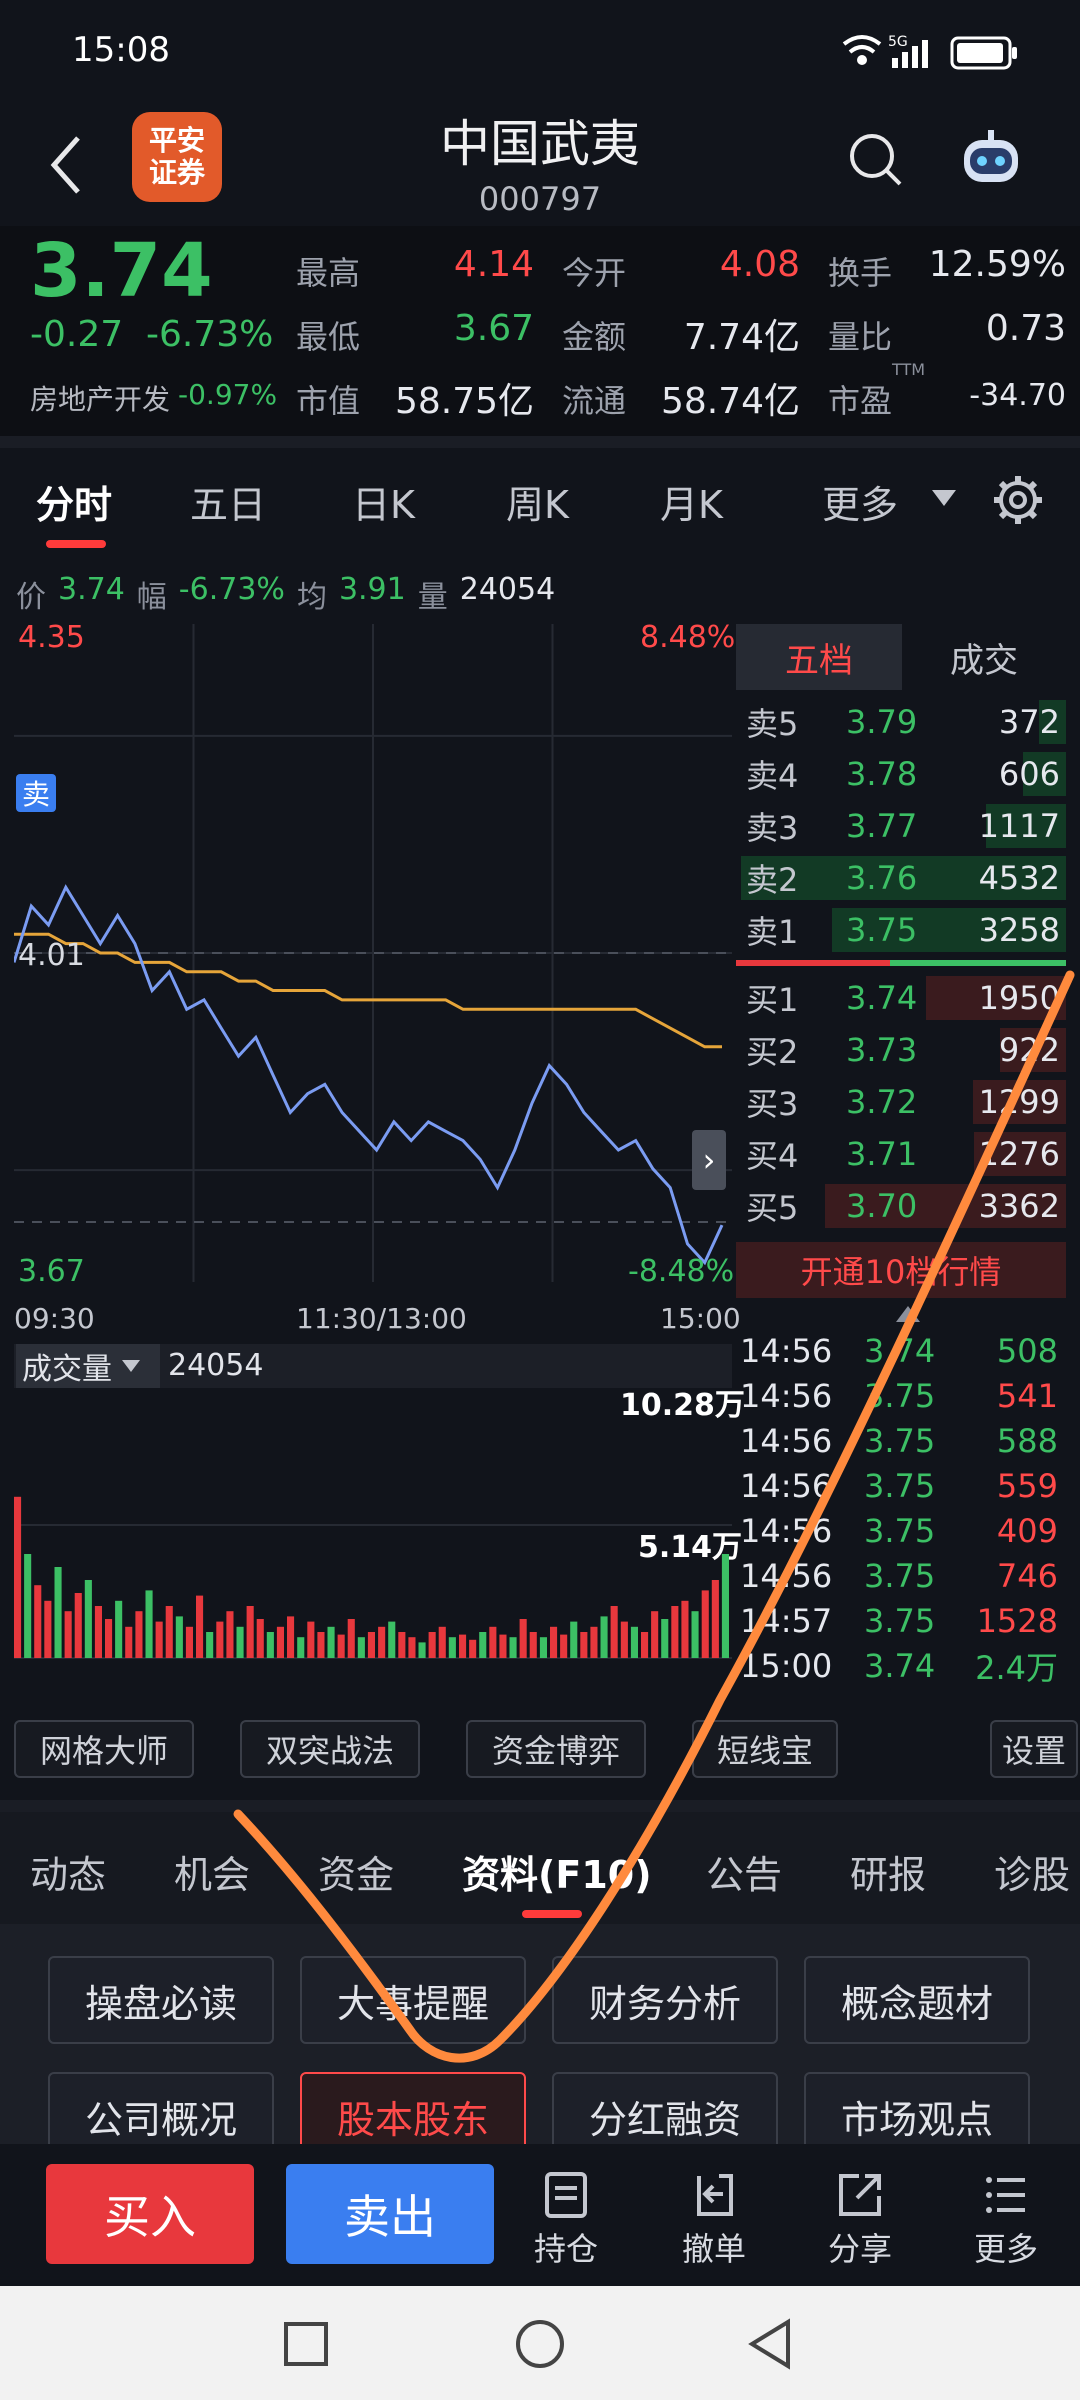 Image resolution: width=1080 pixels, height=2400 pixels. What do you see at coordinates (901, 998) in the screenshot?
I see `bid-row: 买1 3.74 1950` at bounding box center [901, 998].